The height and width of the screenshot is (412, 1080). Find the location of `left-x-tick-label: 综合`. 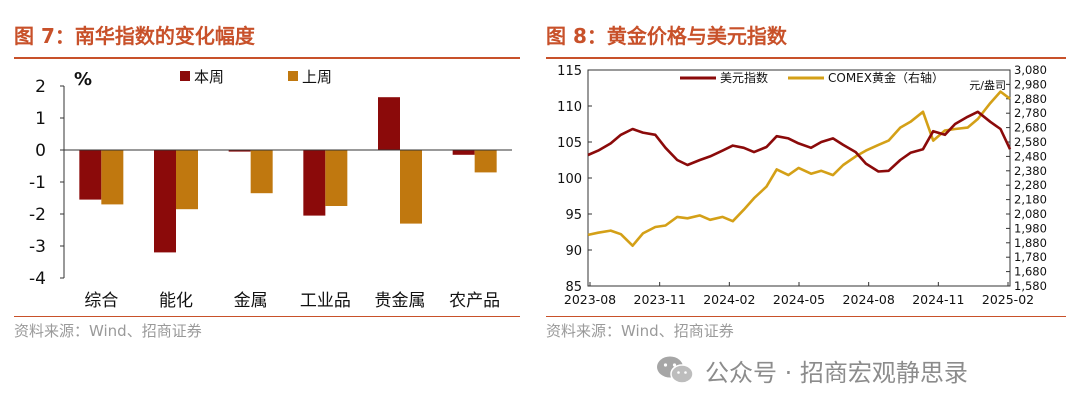

left-x-tick-label: 综合 is located at coordinates (101, 301).